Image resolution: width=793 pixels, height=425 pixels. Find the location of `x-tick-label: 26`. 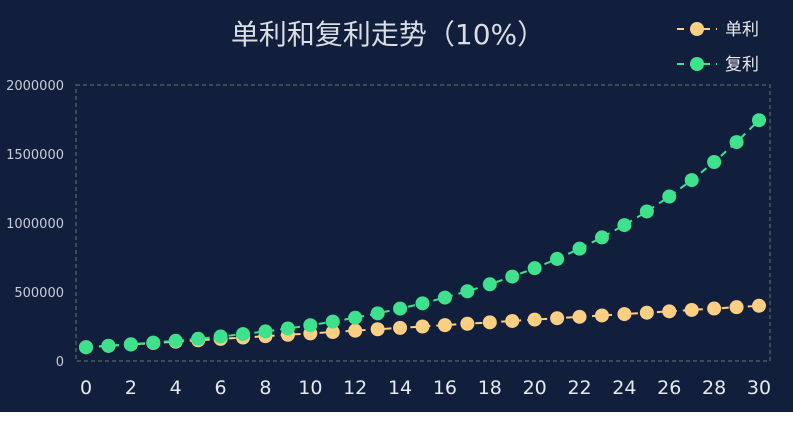

x-tick-label: 26 is located at coordinates (669, 388).